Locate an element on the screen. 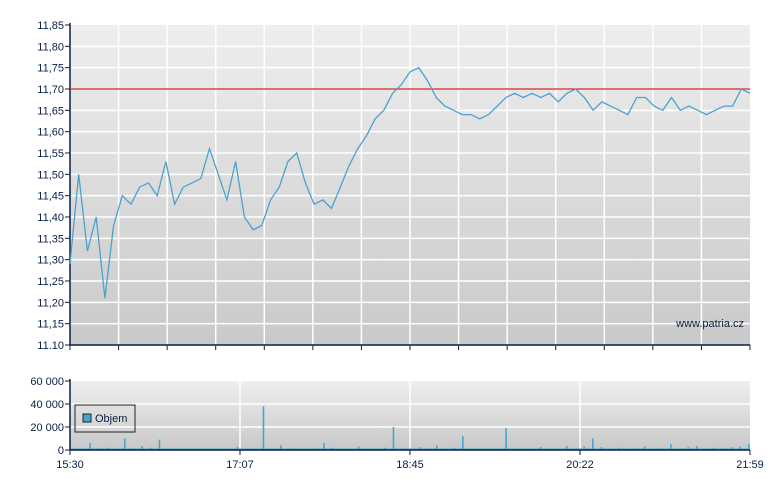  legend-box is located at coordinates (105, 418).